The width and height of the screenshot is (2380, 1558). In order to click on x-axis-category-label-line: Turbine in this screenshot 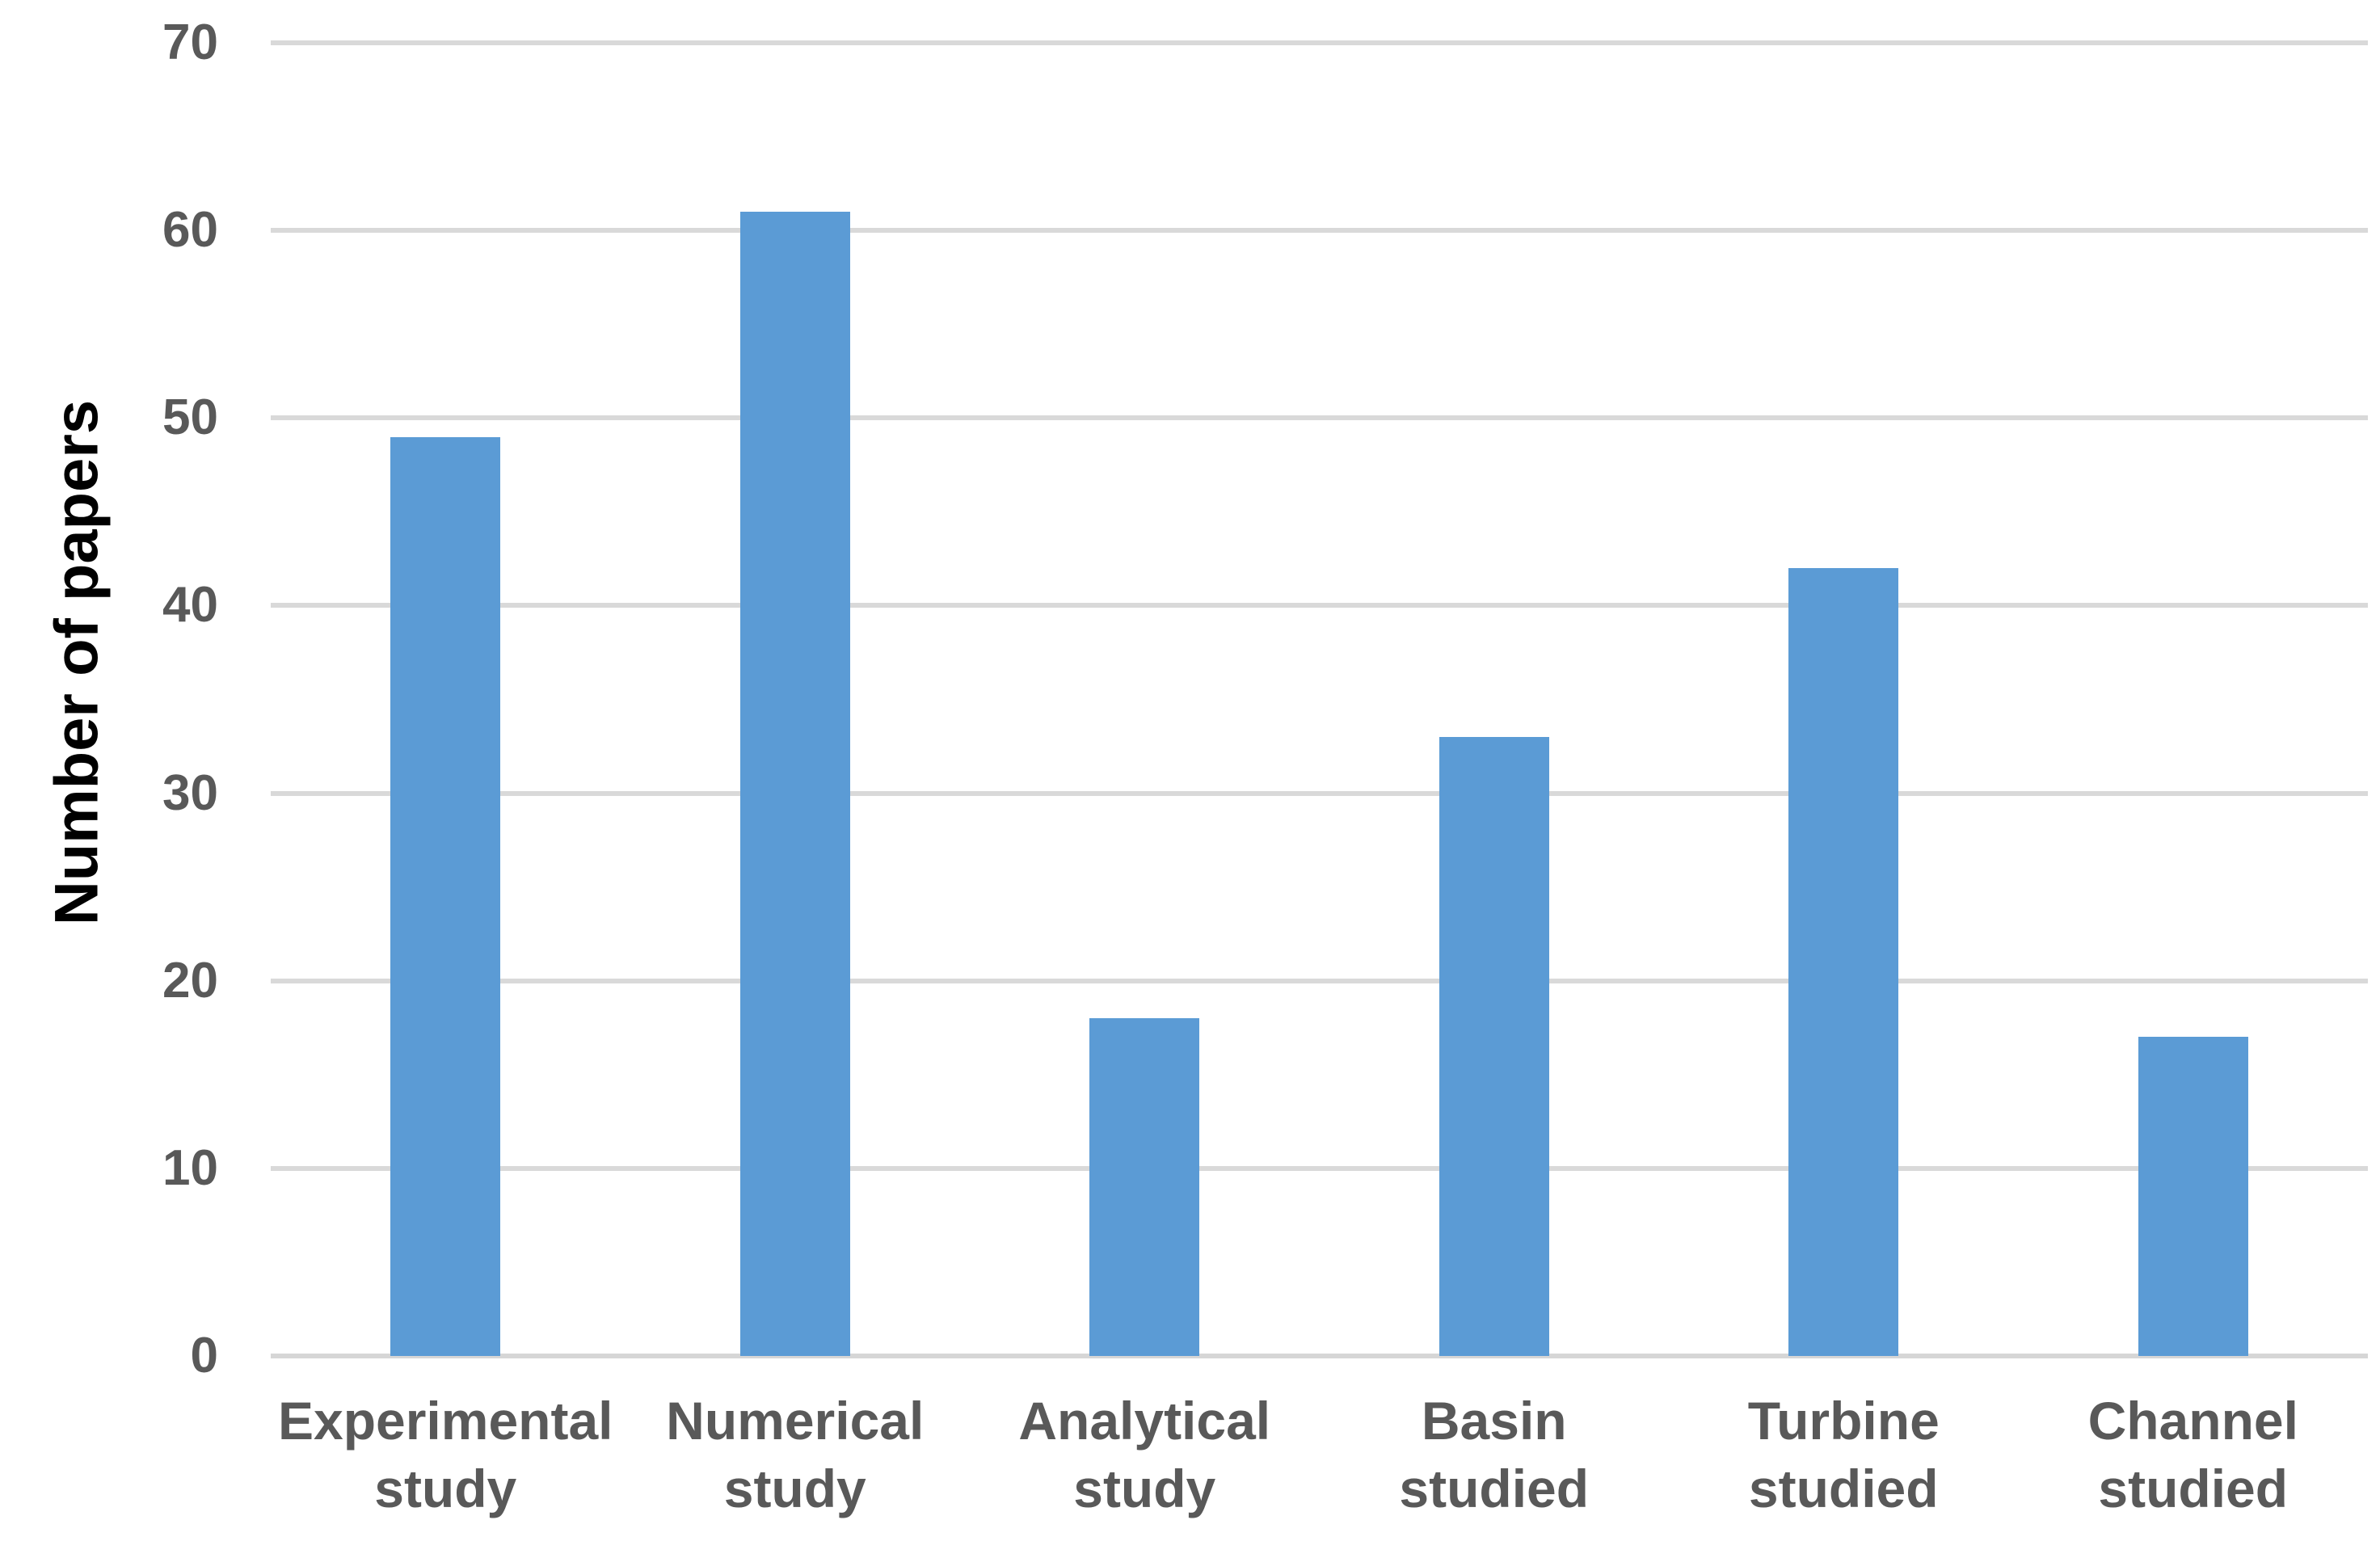, I will do `click(1843, 1421)`.